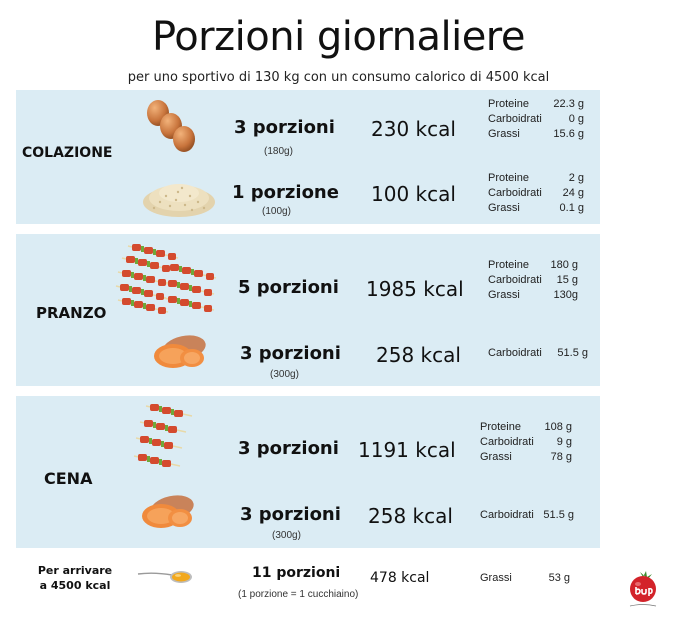  What do you see at coordinates (527, 515) in the screenshot?
I see `cena-potato-macros: Carboidrati 51.5 g` at bounding box center [527, 515].